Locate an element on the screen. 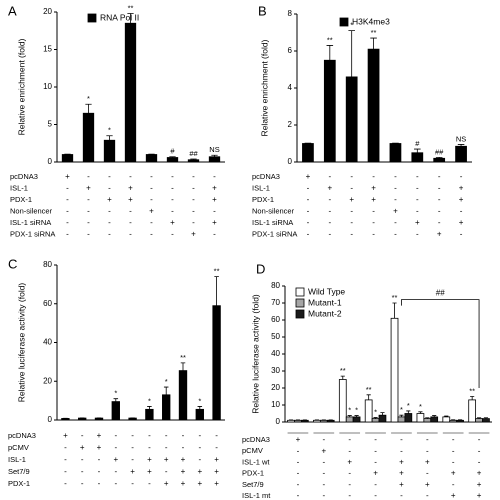 This screenshot has height=500, width=500. legend-swatch is located at coordinates (300, 303).